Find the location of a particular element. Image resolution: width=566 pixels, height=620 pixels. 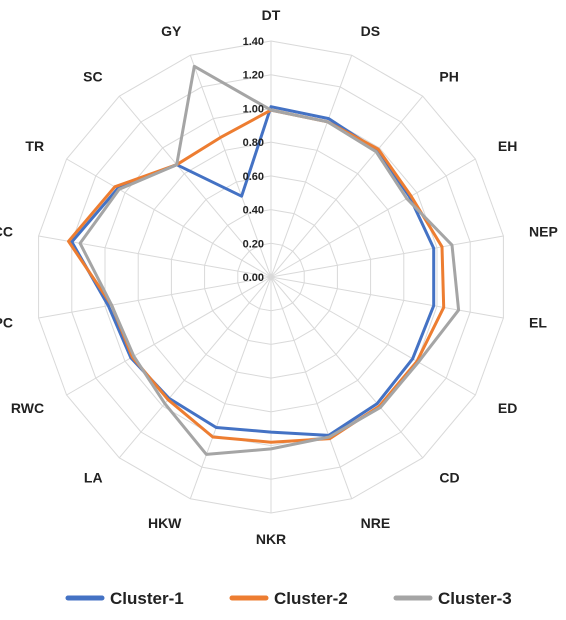

tick-label: 0.60 is located at coordinates (253, 177).